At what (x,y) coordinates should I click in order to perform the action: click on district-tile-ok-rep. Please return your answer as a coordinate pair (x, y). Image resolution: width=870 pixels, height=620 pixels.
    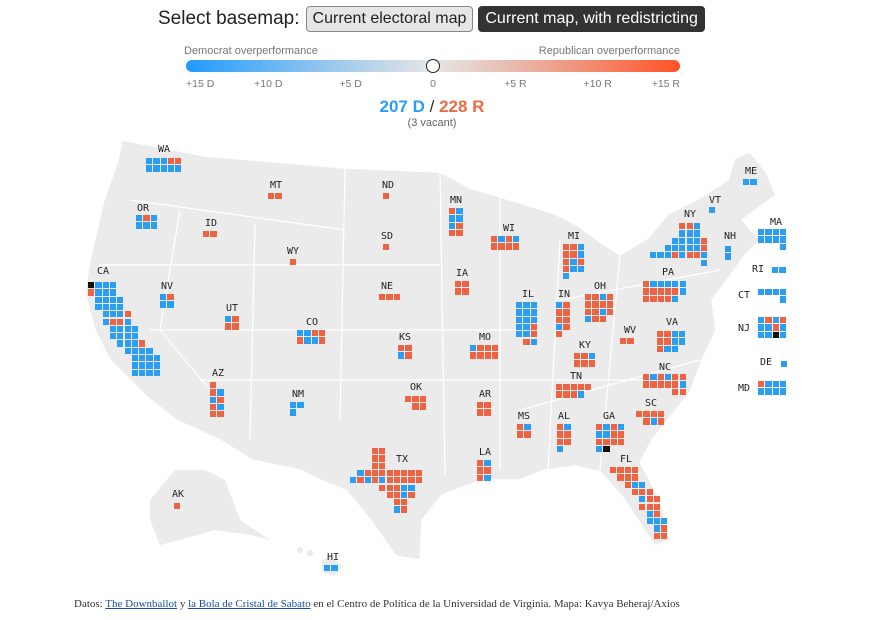
    Looking at the image, I should click on (415, 399).